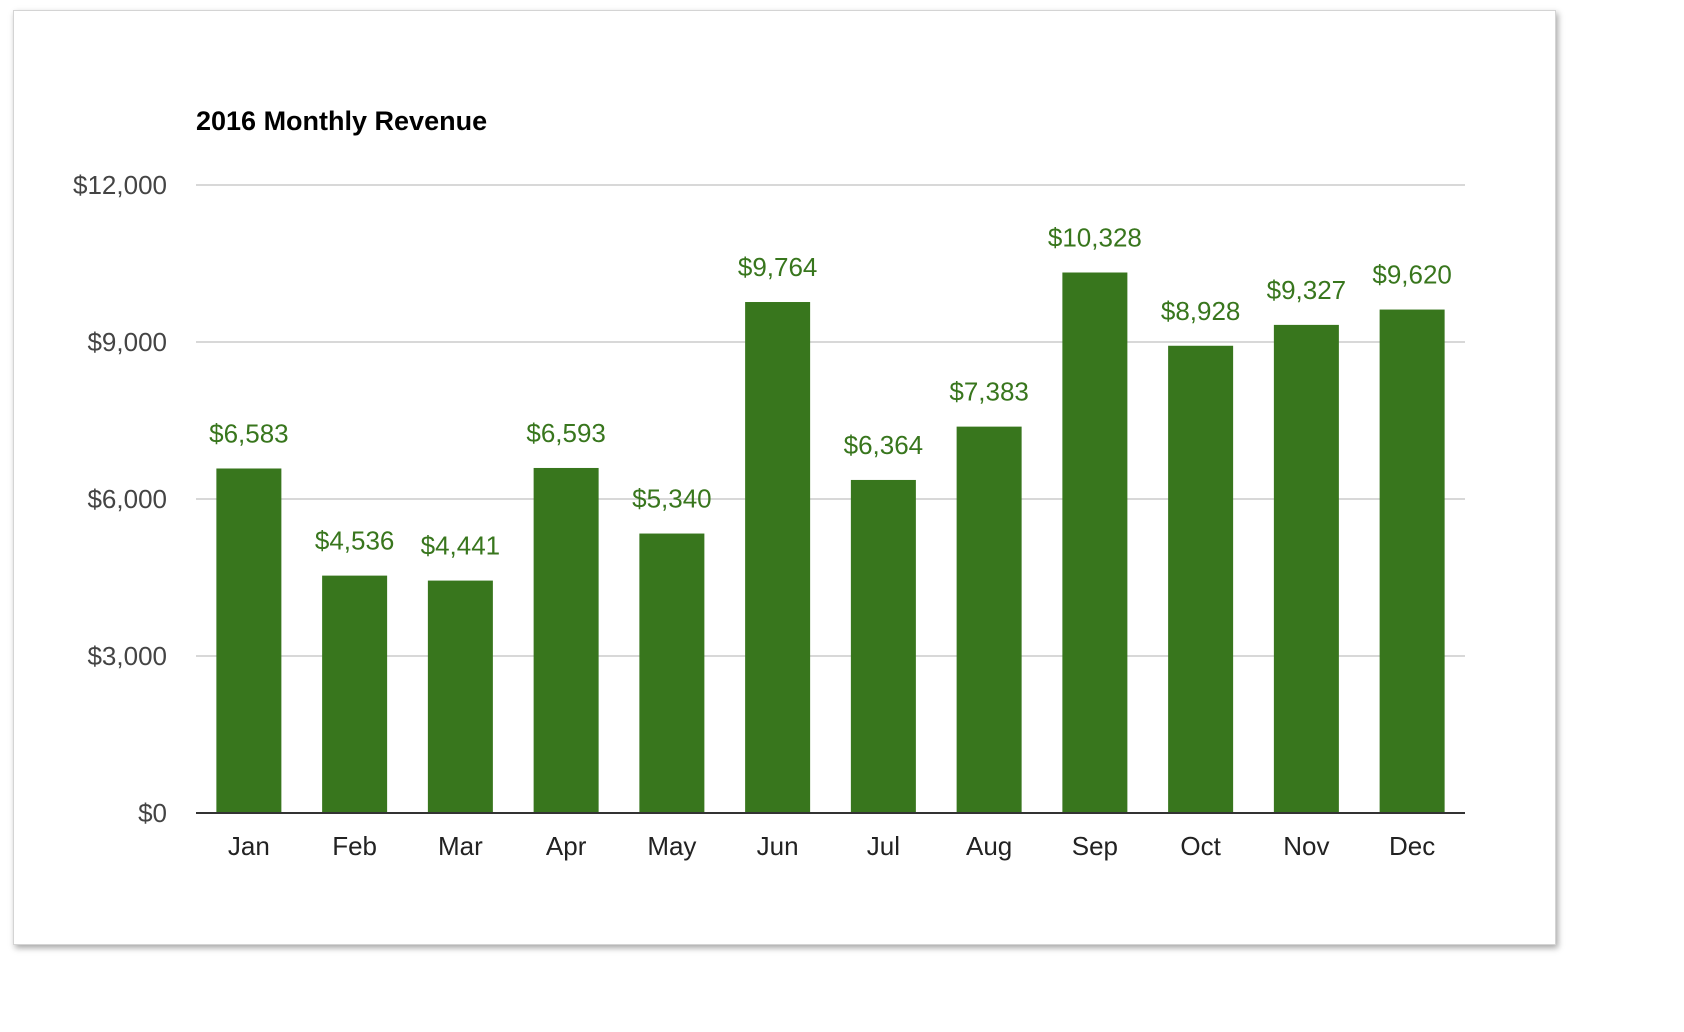 The height and width of the screenshot is (1032, 1684). What do you see at coordinates (883, 846) in the screenshot?
I see `x-tick-label: Jul` at bounding box center [883, 846].